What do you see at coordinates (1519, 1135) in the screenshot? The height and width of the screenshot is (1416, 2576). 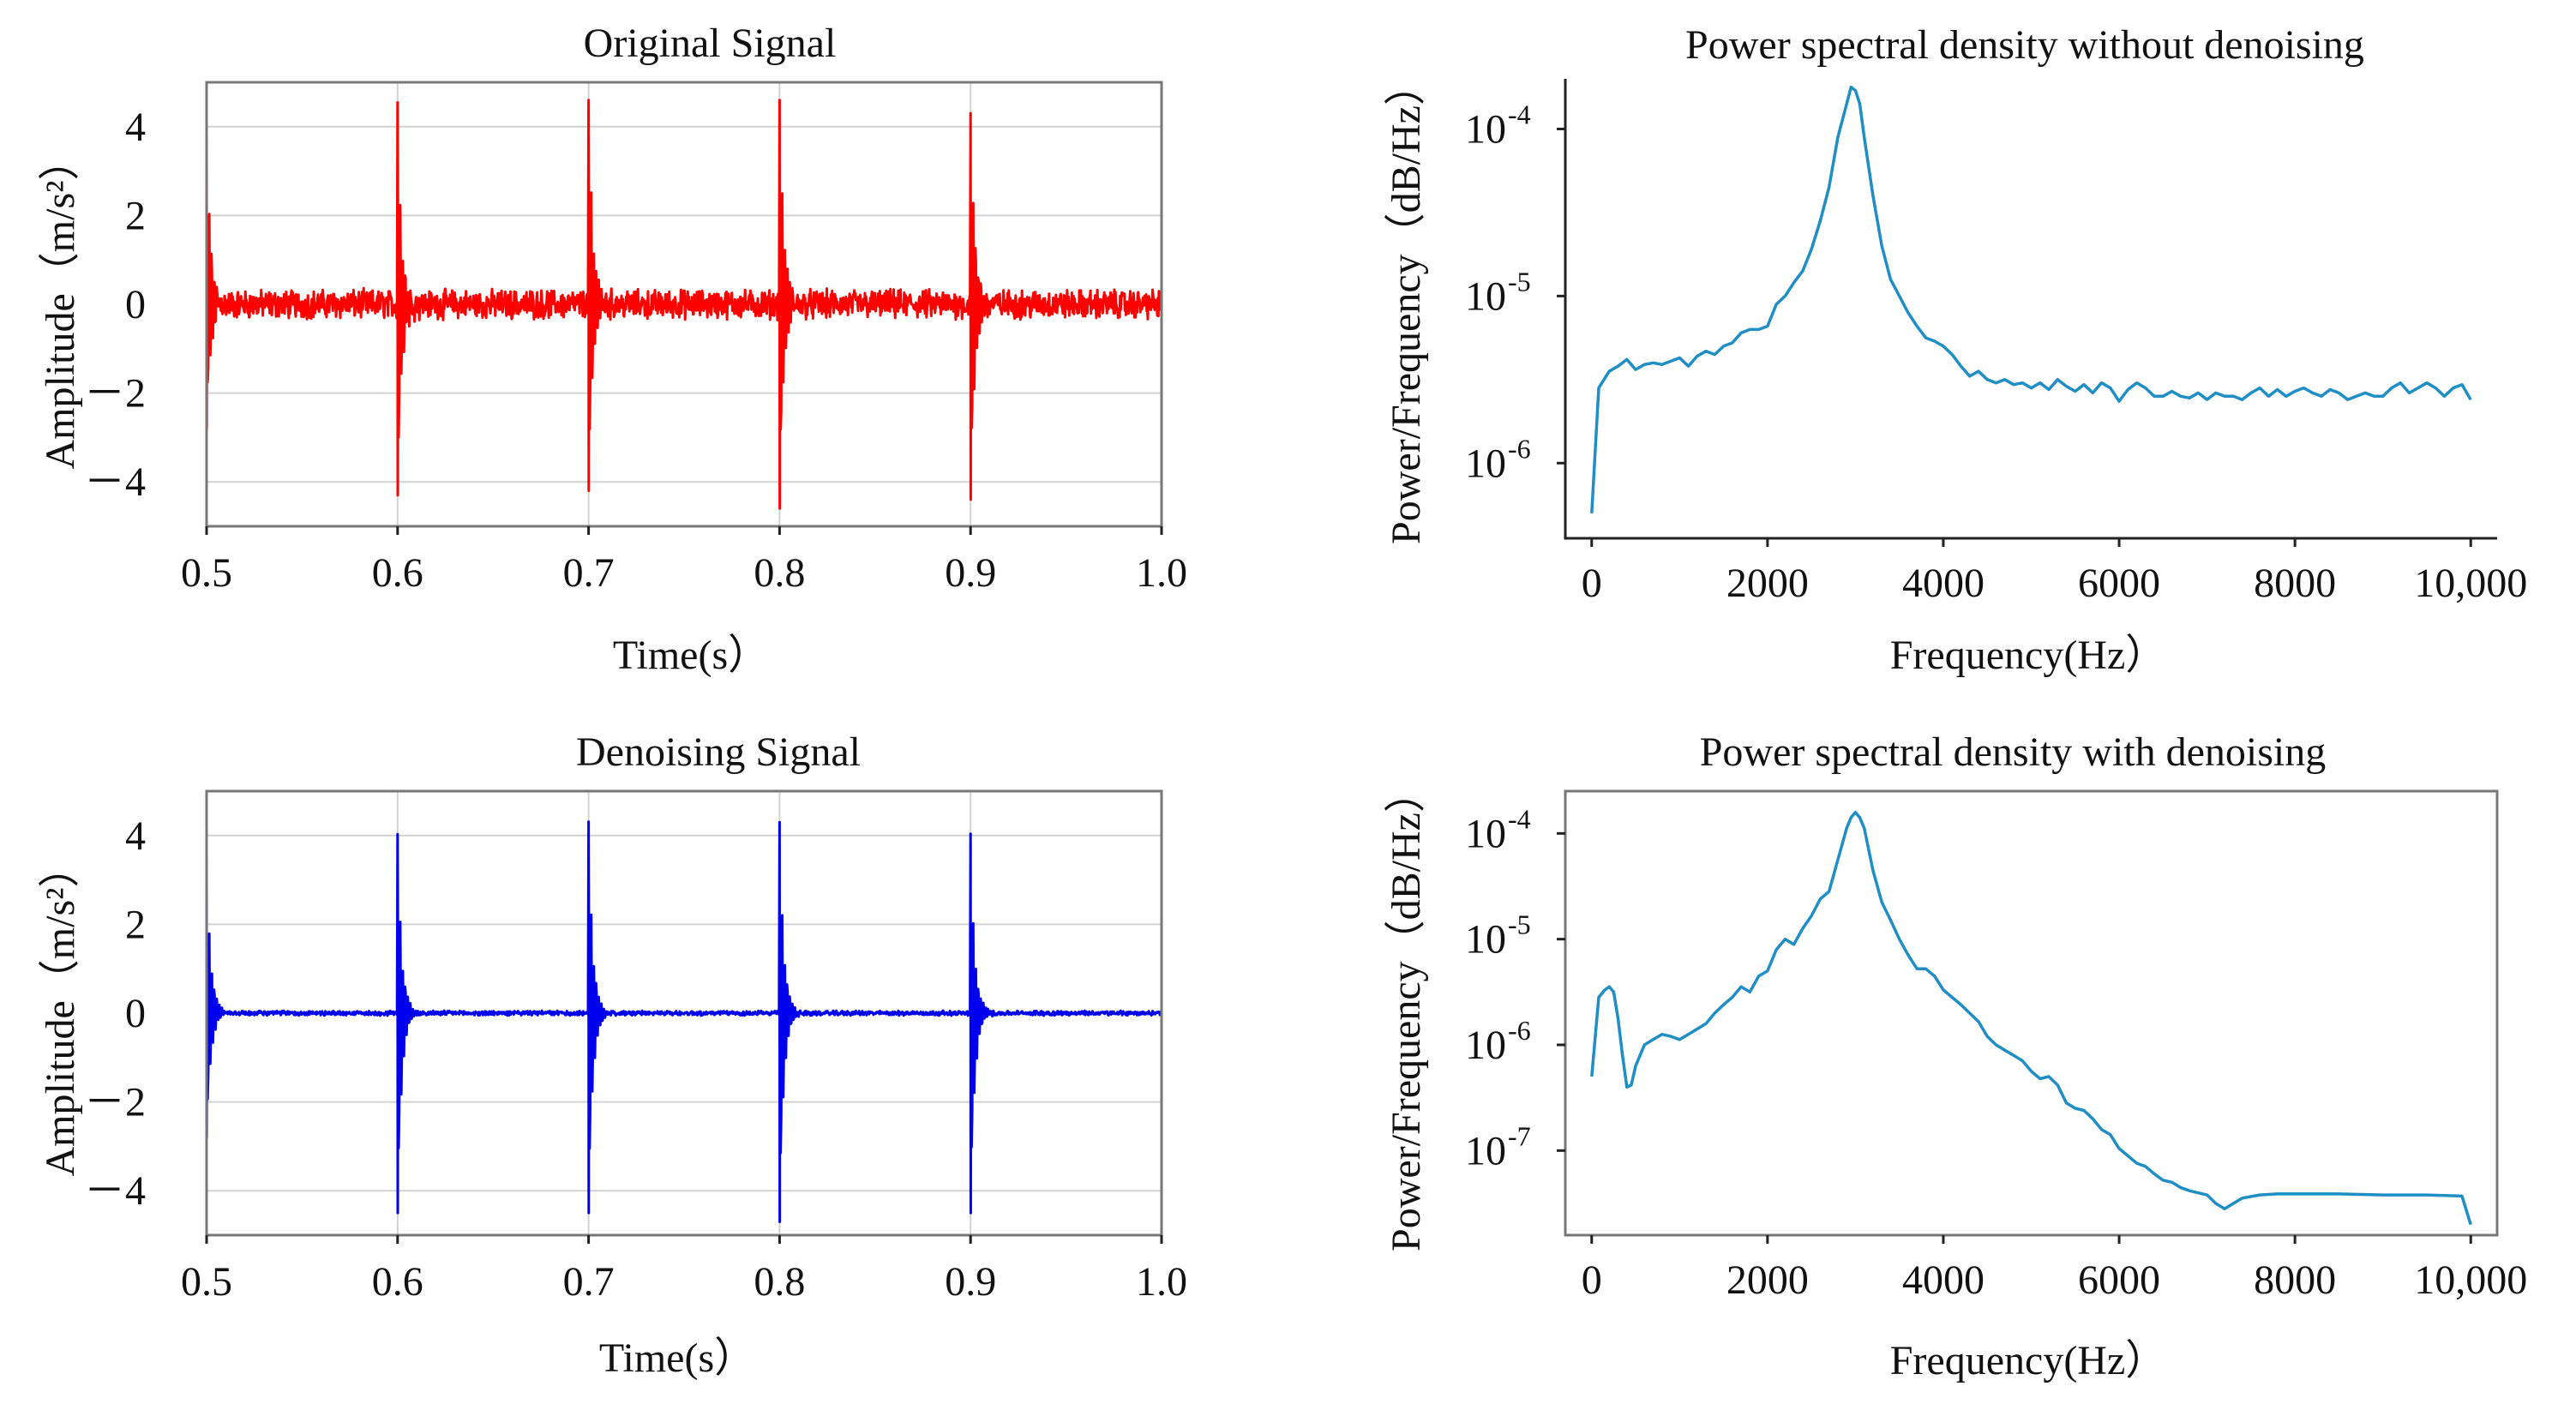 I see `y-tick-exponent: -7` at bounding box center [1519, 1135].